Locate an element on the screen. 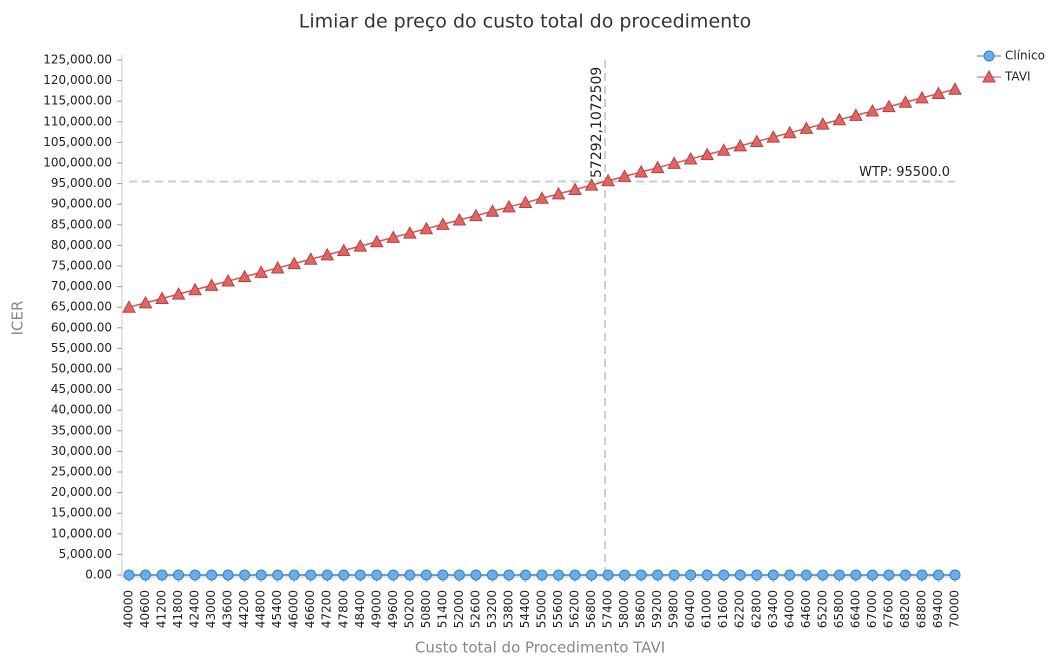 The height and width of the screenshot is (657, 1048). x-tick-label: 41200 is located at coordinates (162, 609).